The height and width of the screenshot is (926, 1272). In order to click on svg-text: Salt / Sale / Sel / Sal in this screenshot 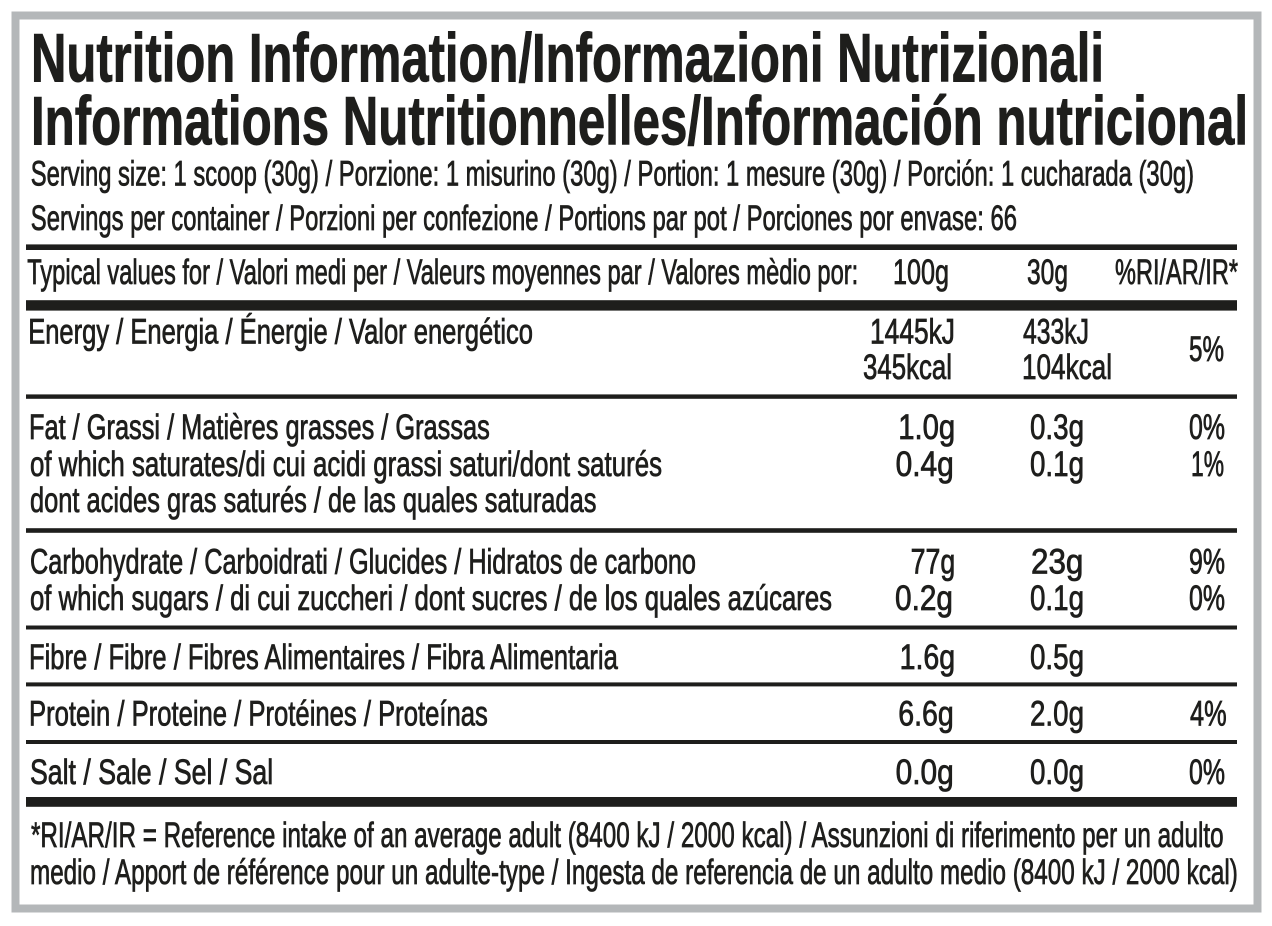, I will do `click(151, 772)`.